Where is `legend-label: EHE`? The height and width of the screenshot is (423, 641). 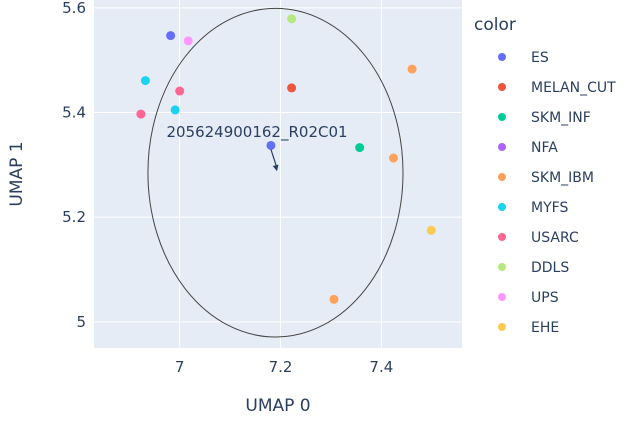
legend-label: EHE is located at coordinates (545, 328).